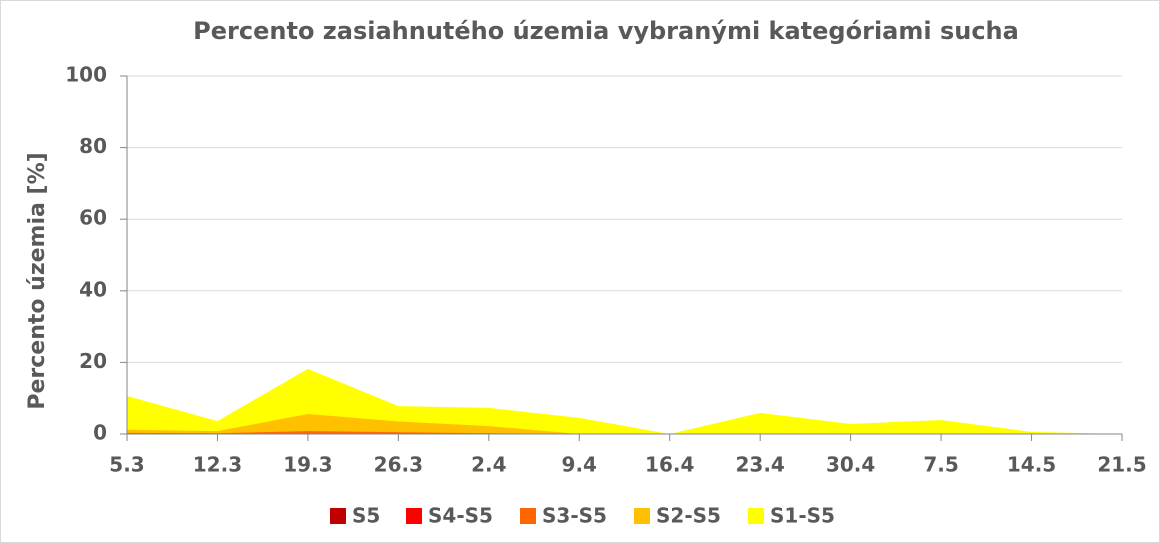 The width and height of the screenshot is (1160, 543). Describe the element at coordinates (93, 289) in the screenshot. I see `y-tick-label: 40` at that location.